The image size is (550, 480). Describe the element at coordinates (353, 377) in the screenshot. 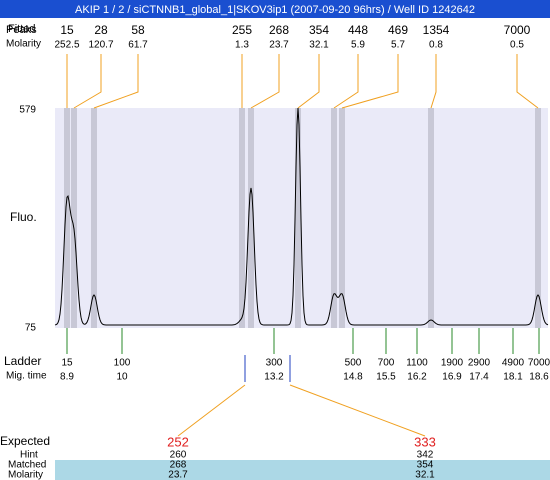

I see `ladder-time: 14.8` at that location.